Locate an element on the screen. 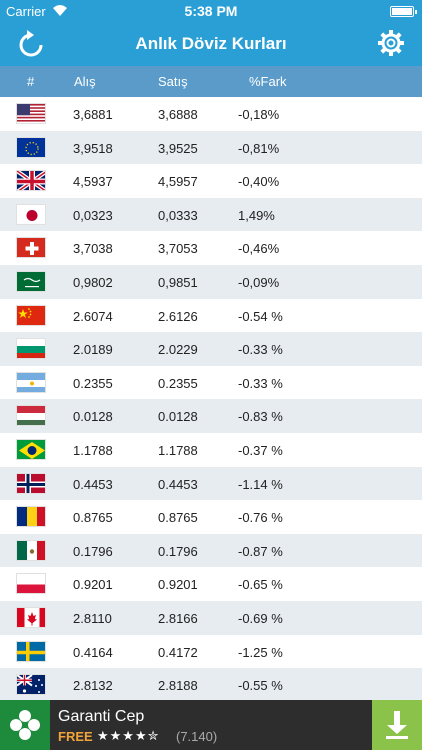 This screenshot has width=422, height=750. buy-rate: 0.4453 is located at coordinates (93, 484).